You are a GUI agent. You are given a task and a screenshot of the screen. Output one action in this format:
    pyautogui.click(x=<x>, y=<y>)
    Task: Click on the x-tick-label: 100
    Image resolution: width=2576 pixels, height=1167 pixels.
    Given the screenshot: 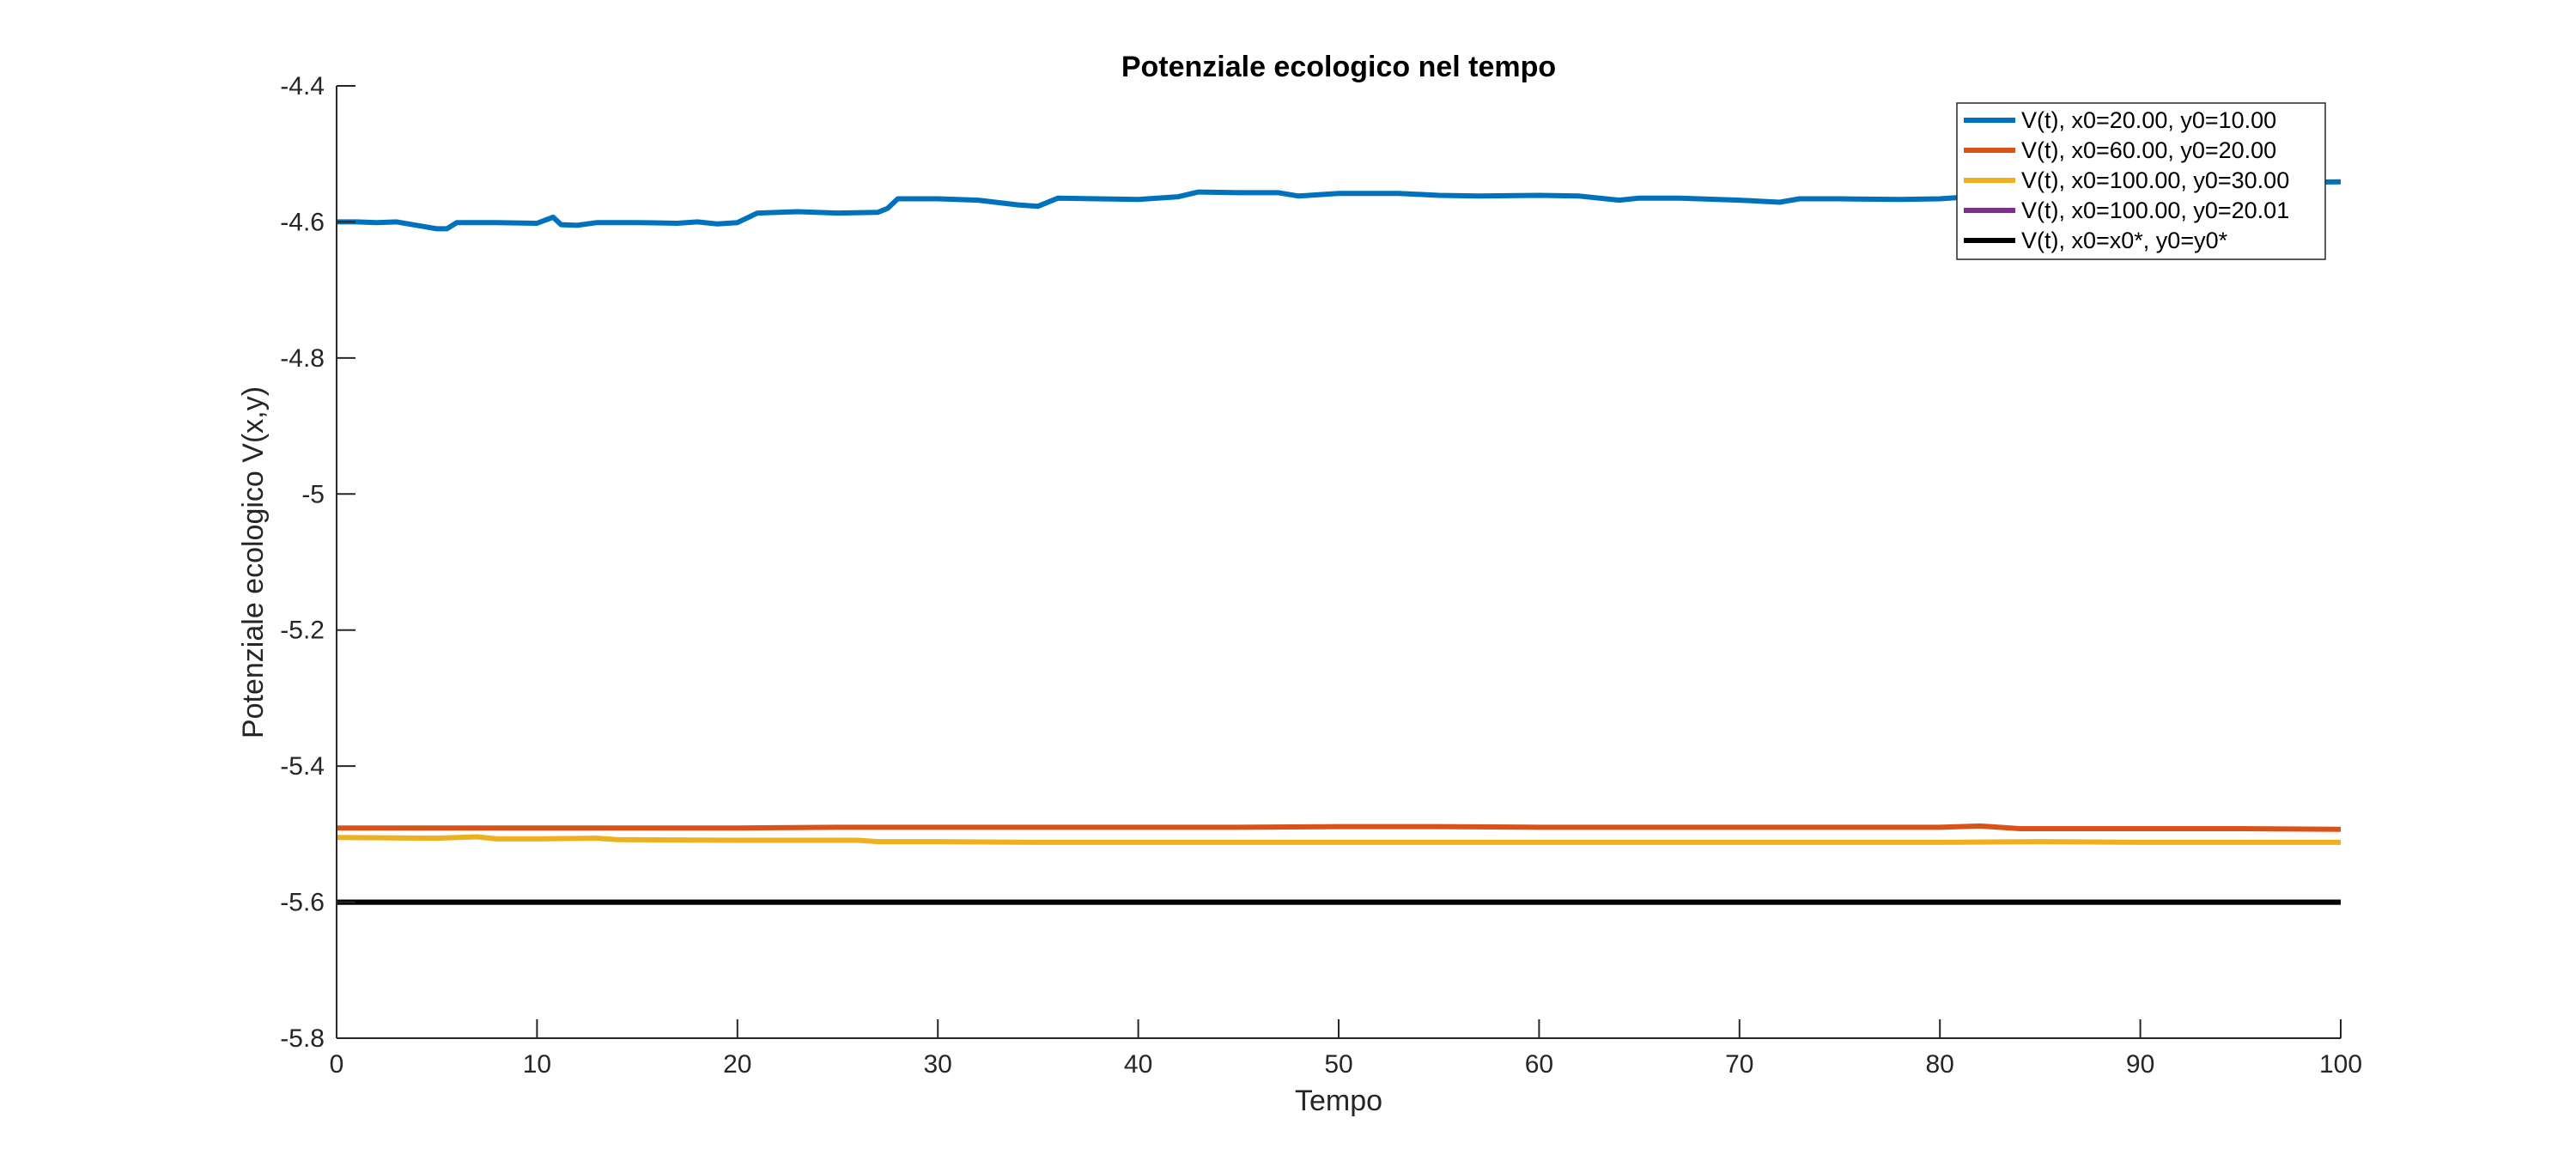 What is the action you would take?
    pyautogui.click(x=2340, y=1064)
    